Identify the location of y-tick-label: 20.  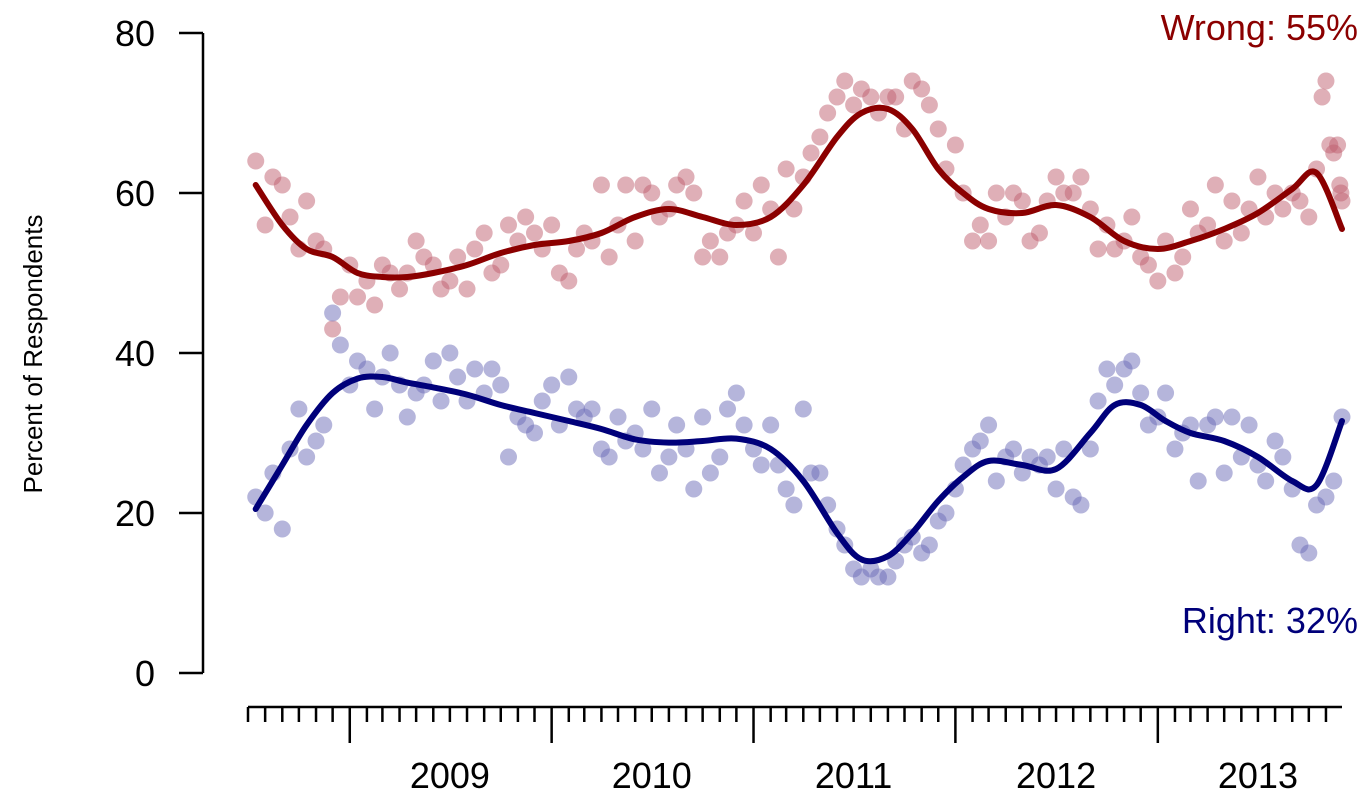
(135, 513).